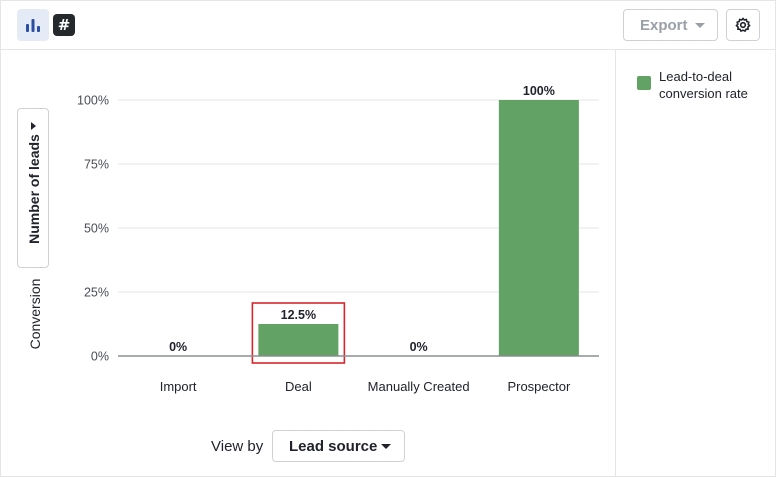  I want to click on gear-icon, so click(743, 25).